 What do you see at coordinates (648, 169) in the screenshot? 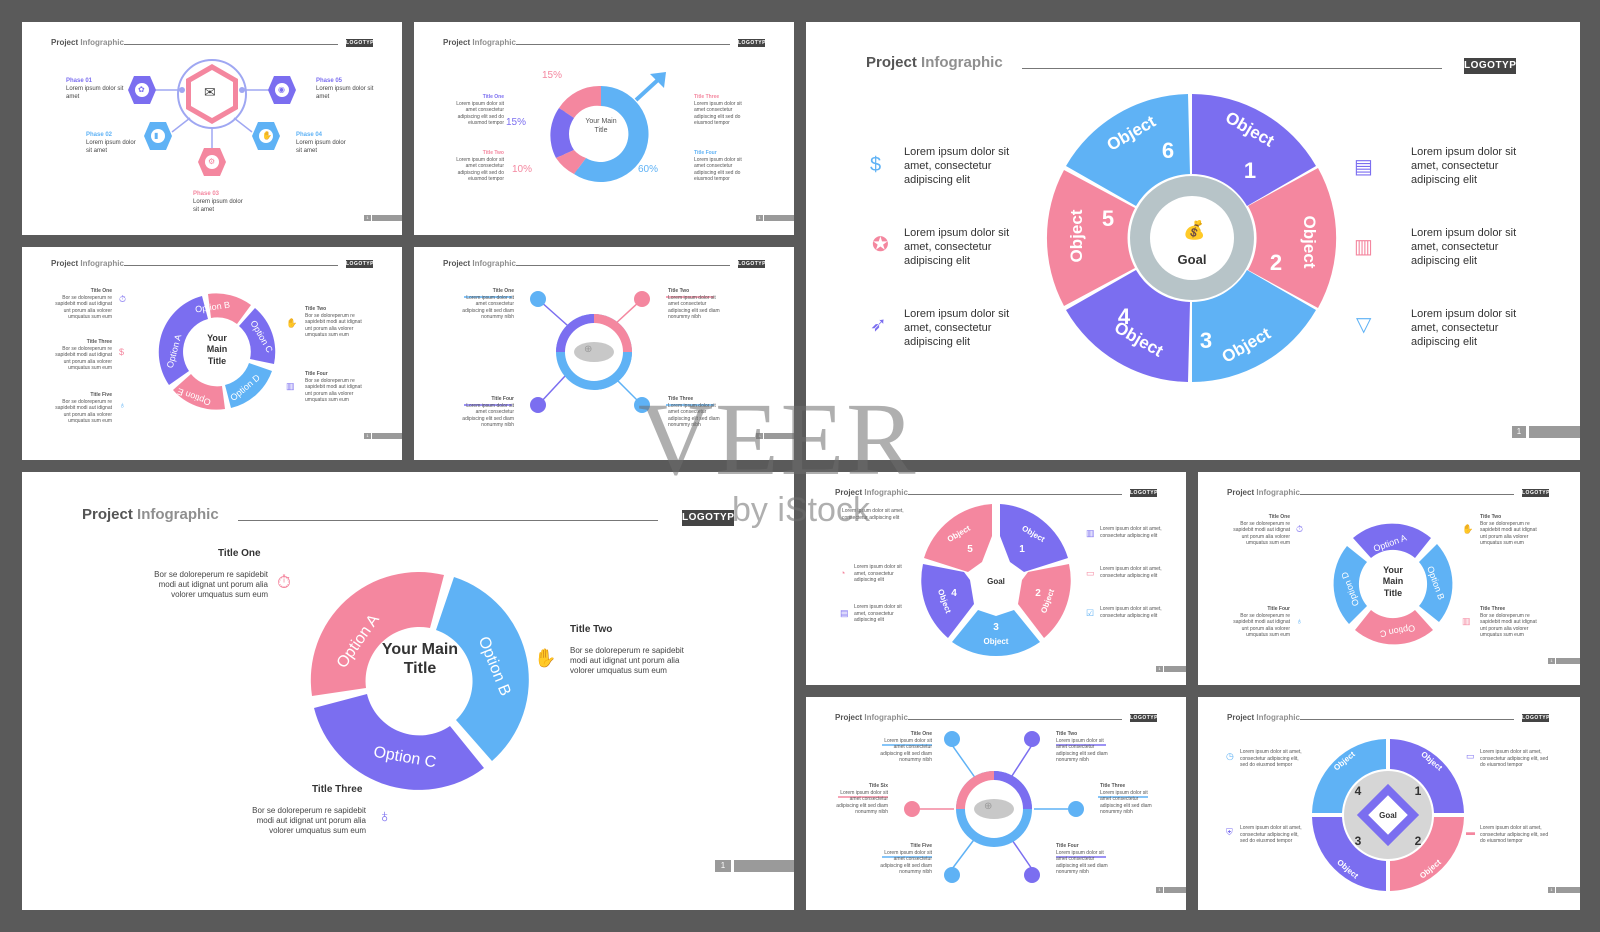
I see `percent-right: 60%` at bounding box center [648, 169].